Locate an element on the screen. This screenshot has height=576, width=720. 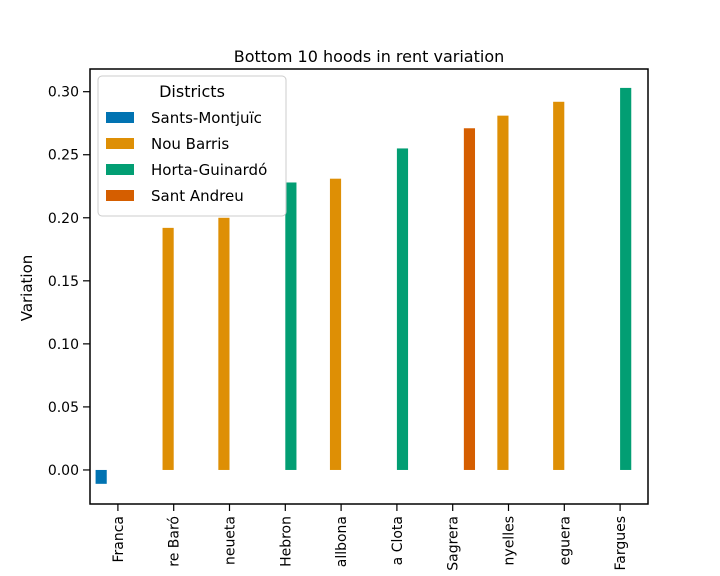
x-tick-label: re Baró is located at coordinates (175, 541).